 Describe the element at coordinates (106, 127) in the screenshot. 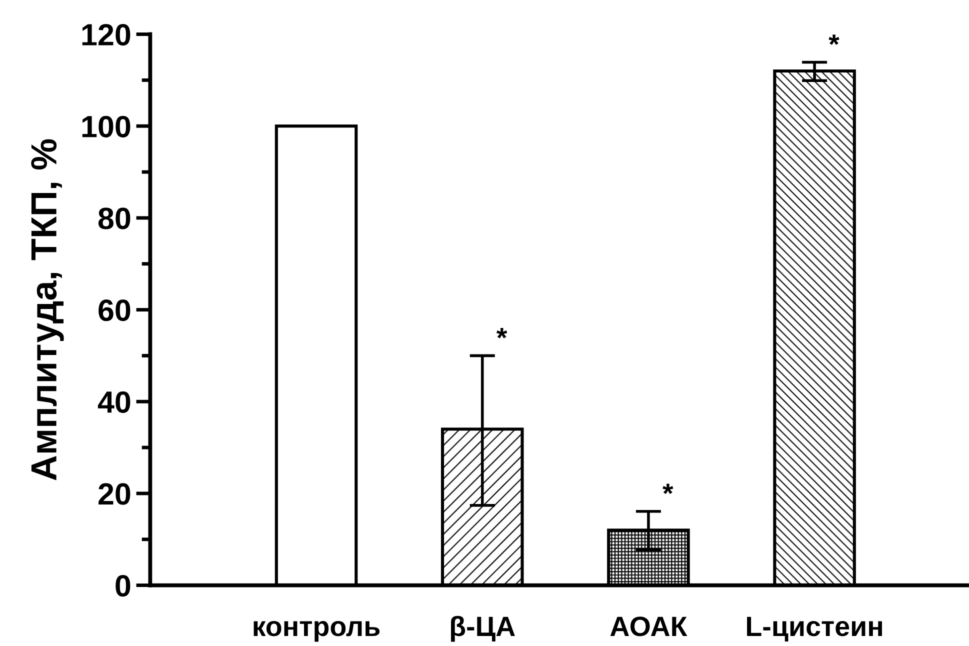

I see `y-tick-label: 100` at that location.